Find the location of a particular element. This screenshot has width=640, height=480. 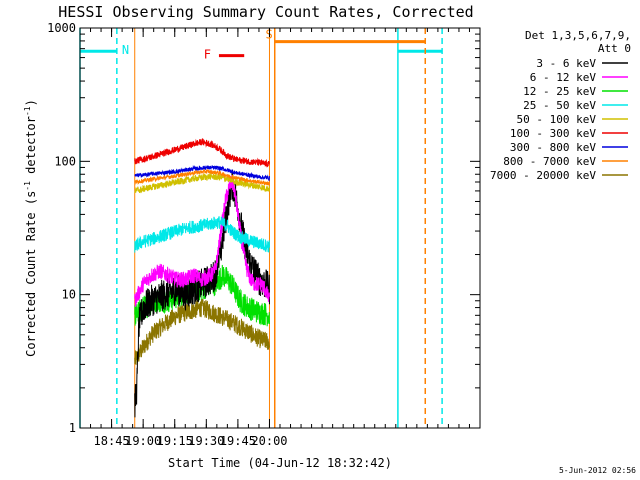

series-group is located at coordinates (202, 278).